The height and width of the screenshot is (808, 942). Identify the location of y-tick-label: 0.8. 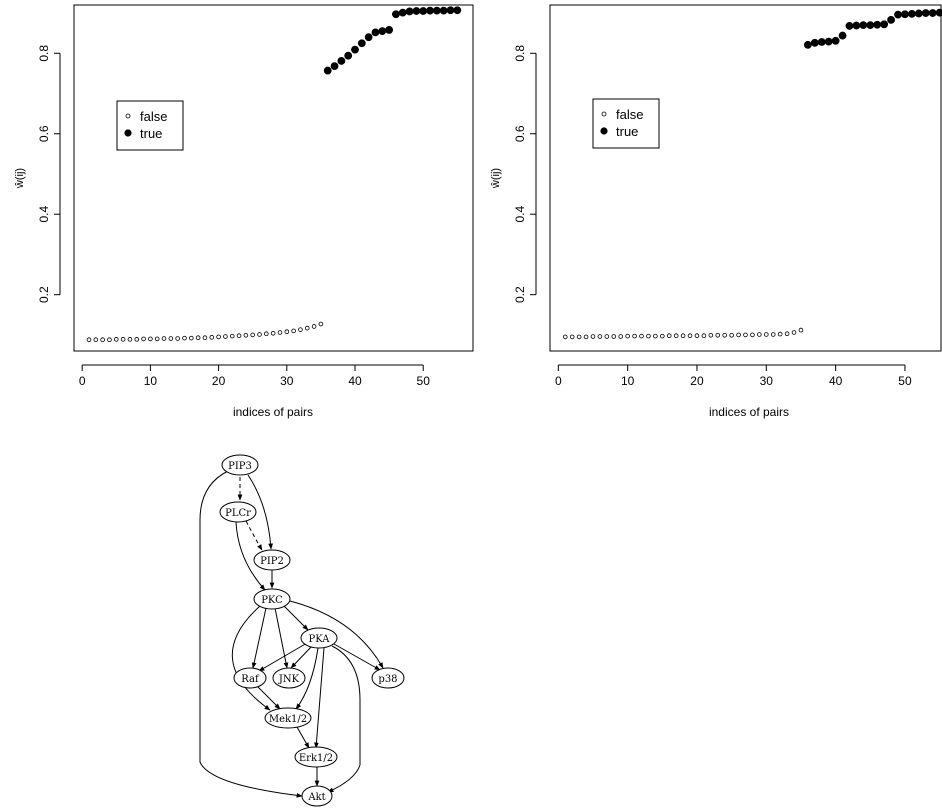
(44, 53).